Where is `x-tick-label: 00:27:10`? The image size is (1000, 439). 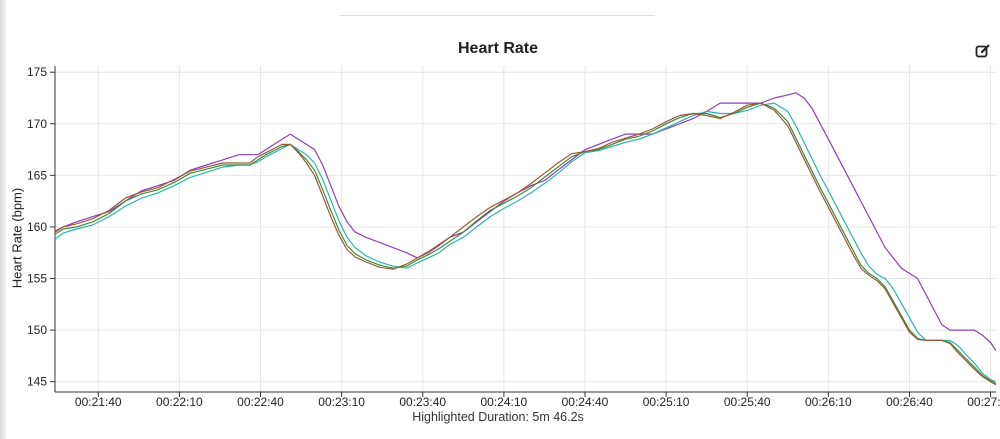
x-tick-label: 00:27:10 is located at coordinates (983, 402).